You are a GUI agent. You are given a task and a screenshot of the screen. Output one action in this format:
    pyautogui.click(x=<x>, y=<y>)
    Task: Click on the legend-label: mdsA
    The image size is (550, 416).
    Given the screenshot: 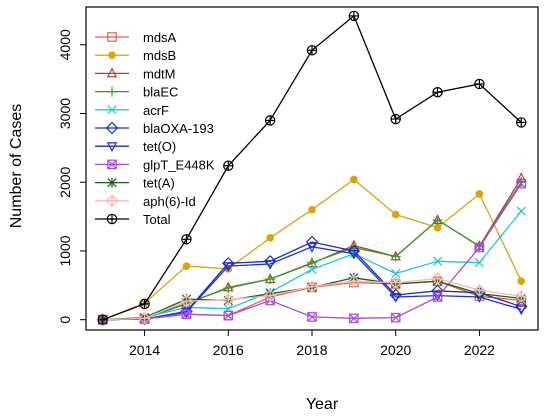 What is the action you would take?
    pyautogui.click(x=160, y=37)
    